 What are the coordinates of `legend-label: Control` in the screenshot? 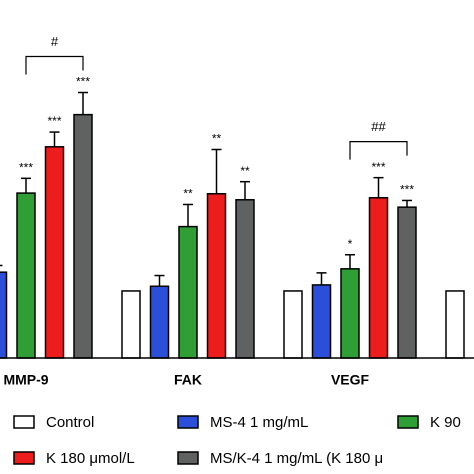 It's located at (70, 422).